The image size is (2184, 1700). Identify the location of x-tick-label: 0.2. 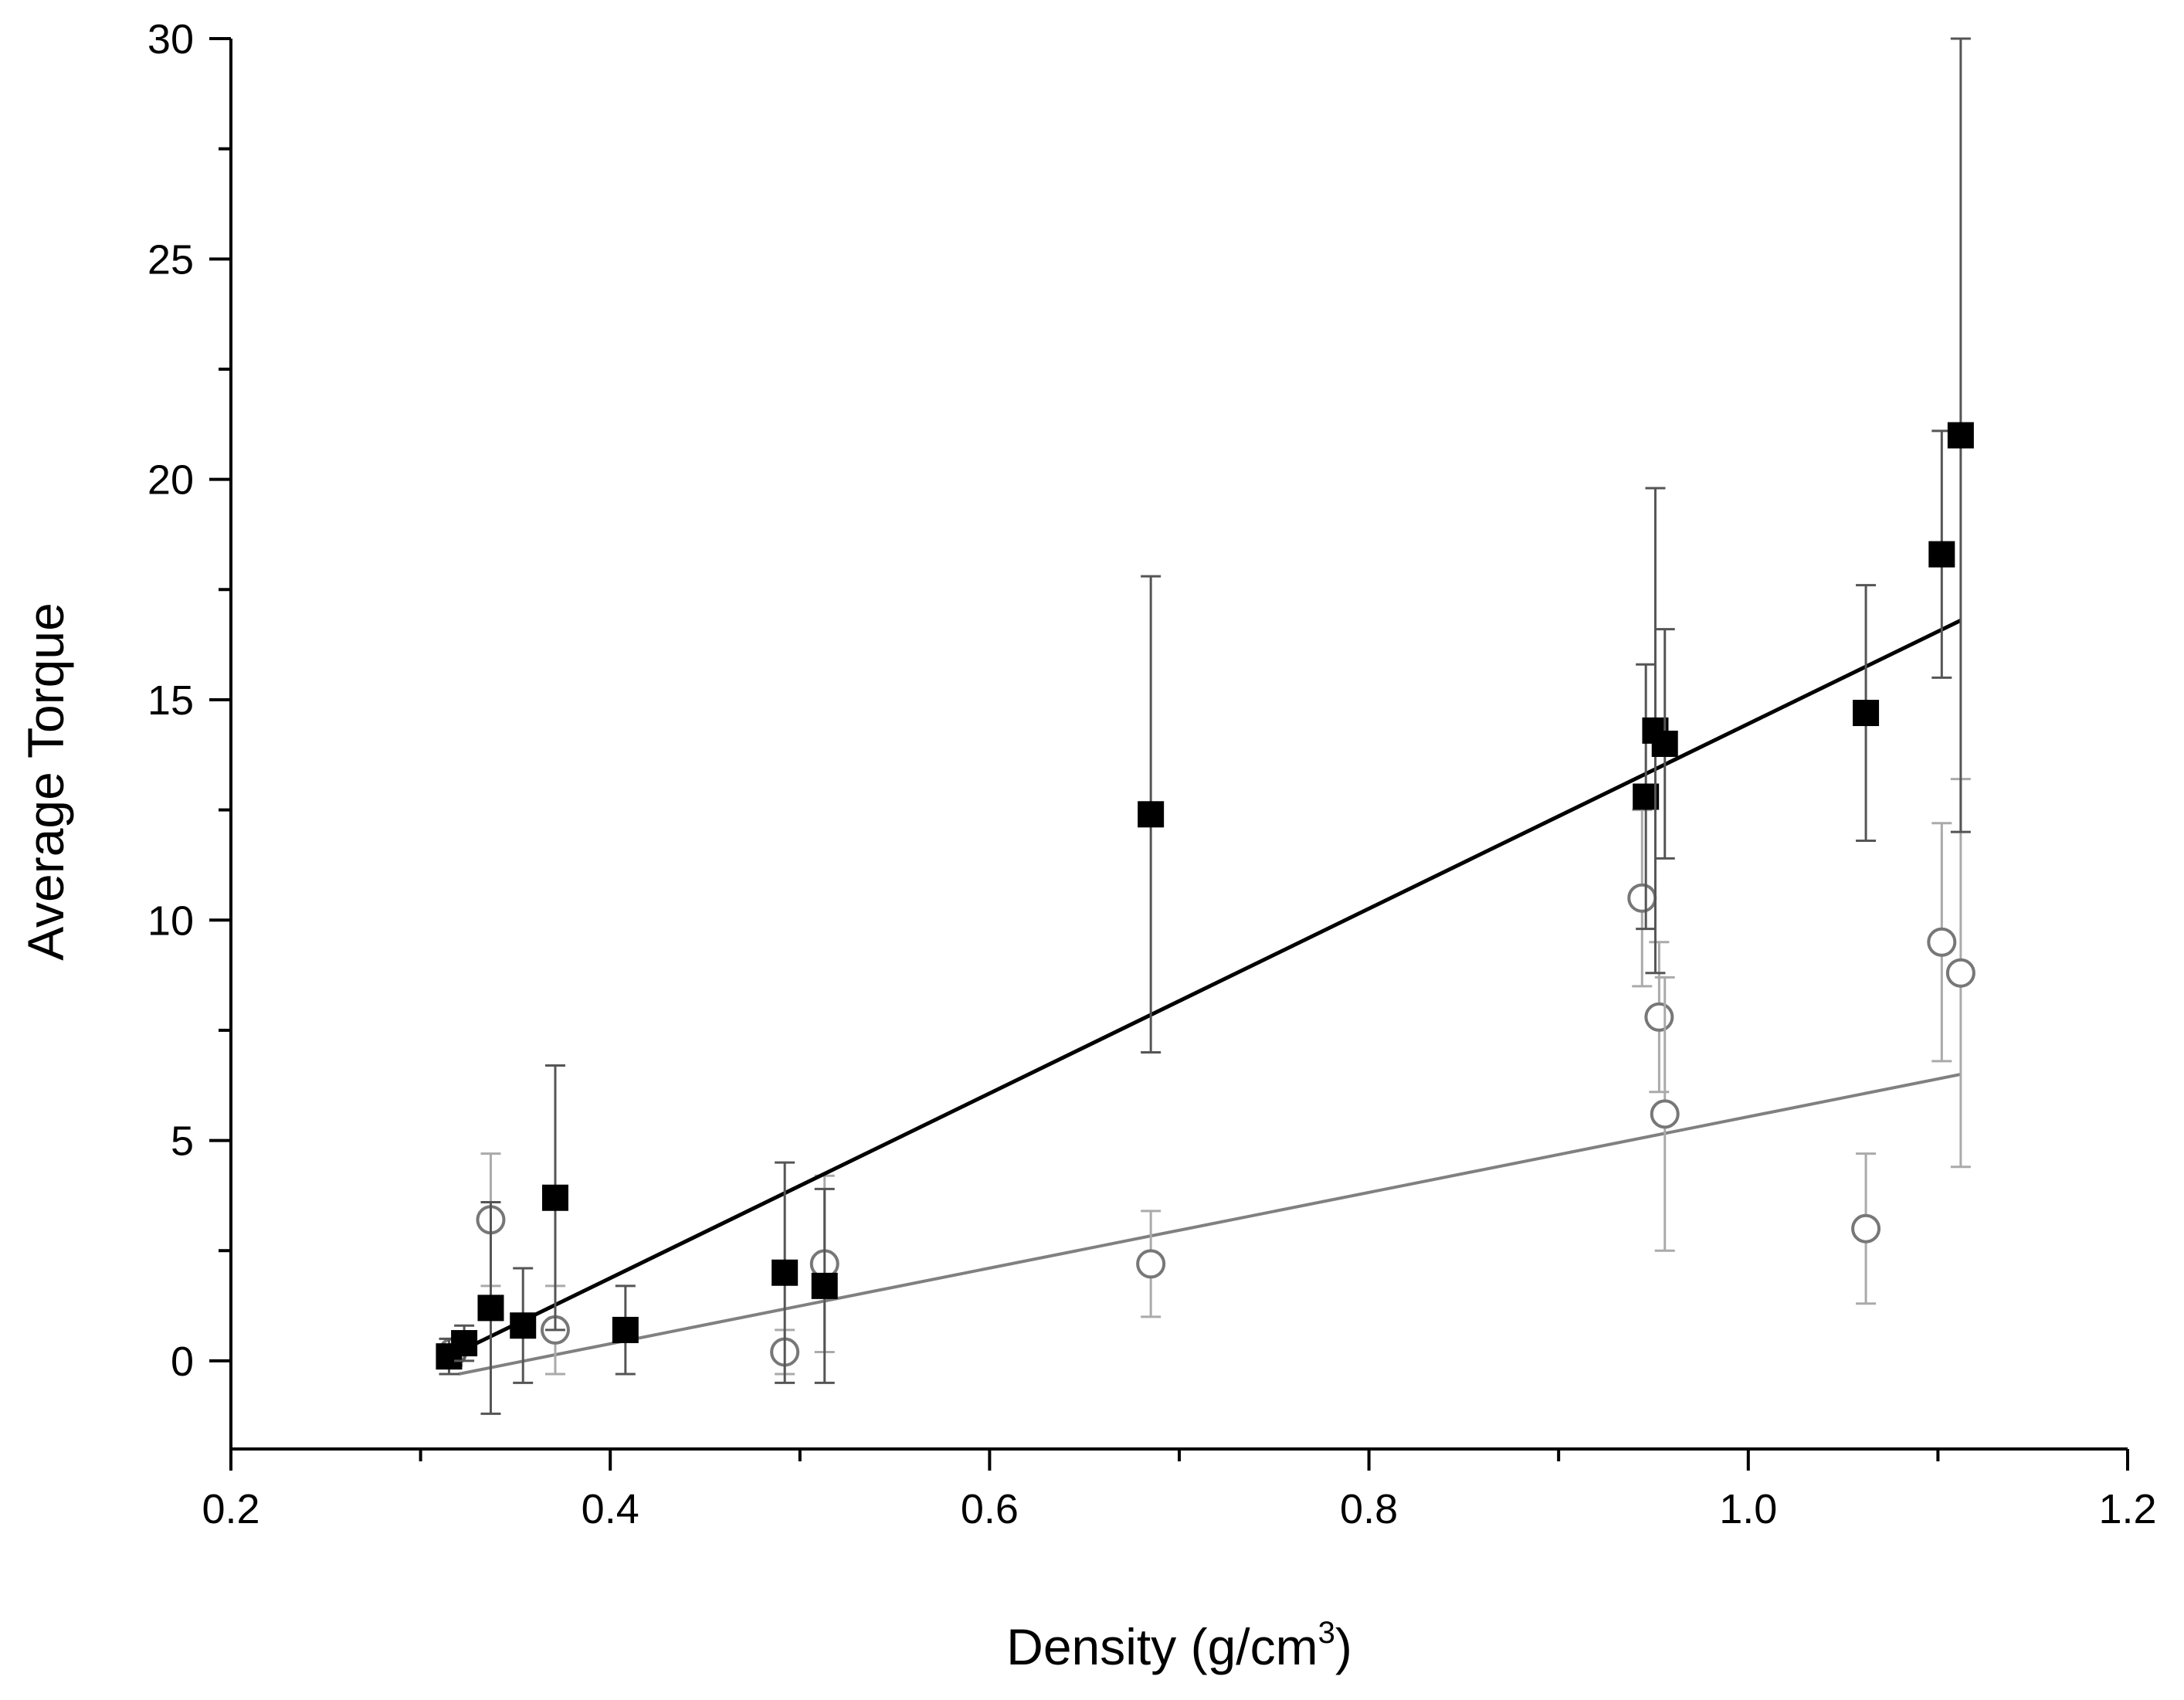
(231, 1509).